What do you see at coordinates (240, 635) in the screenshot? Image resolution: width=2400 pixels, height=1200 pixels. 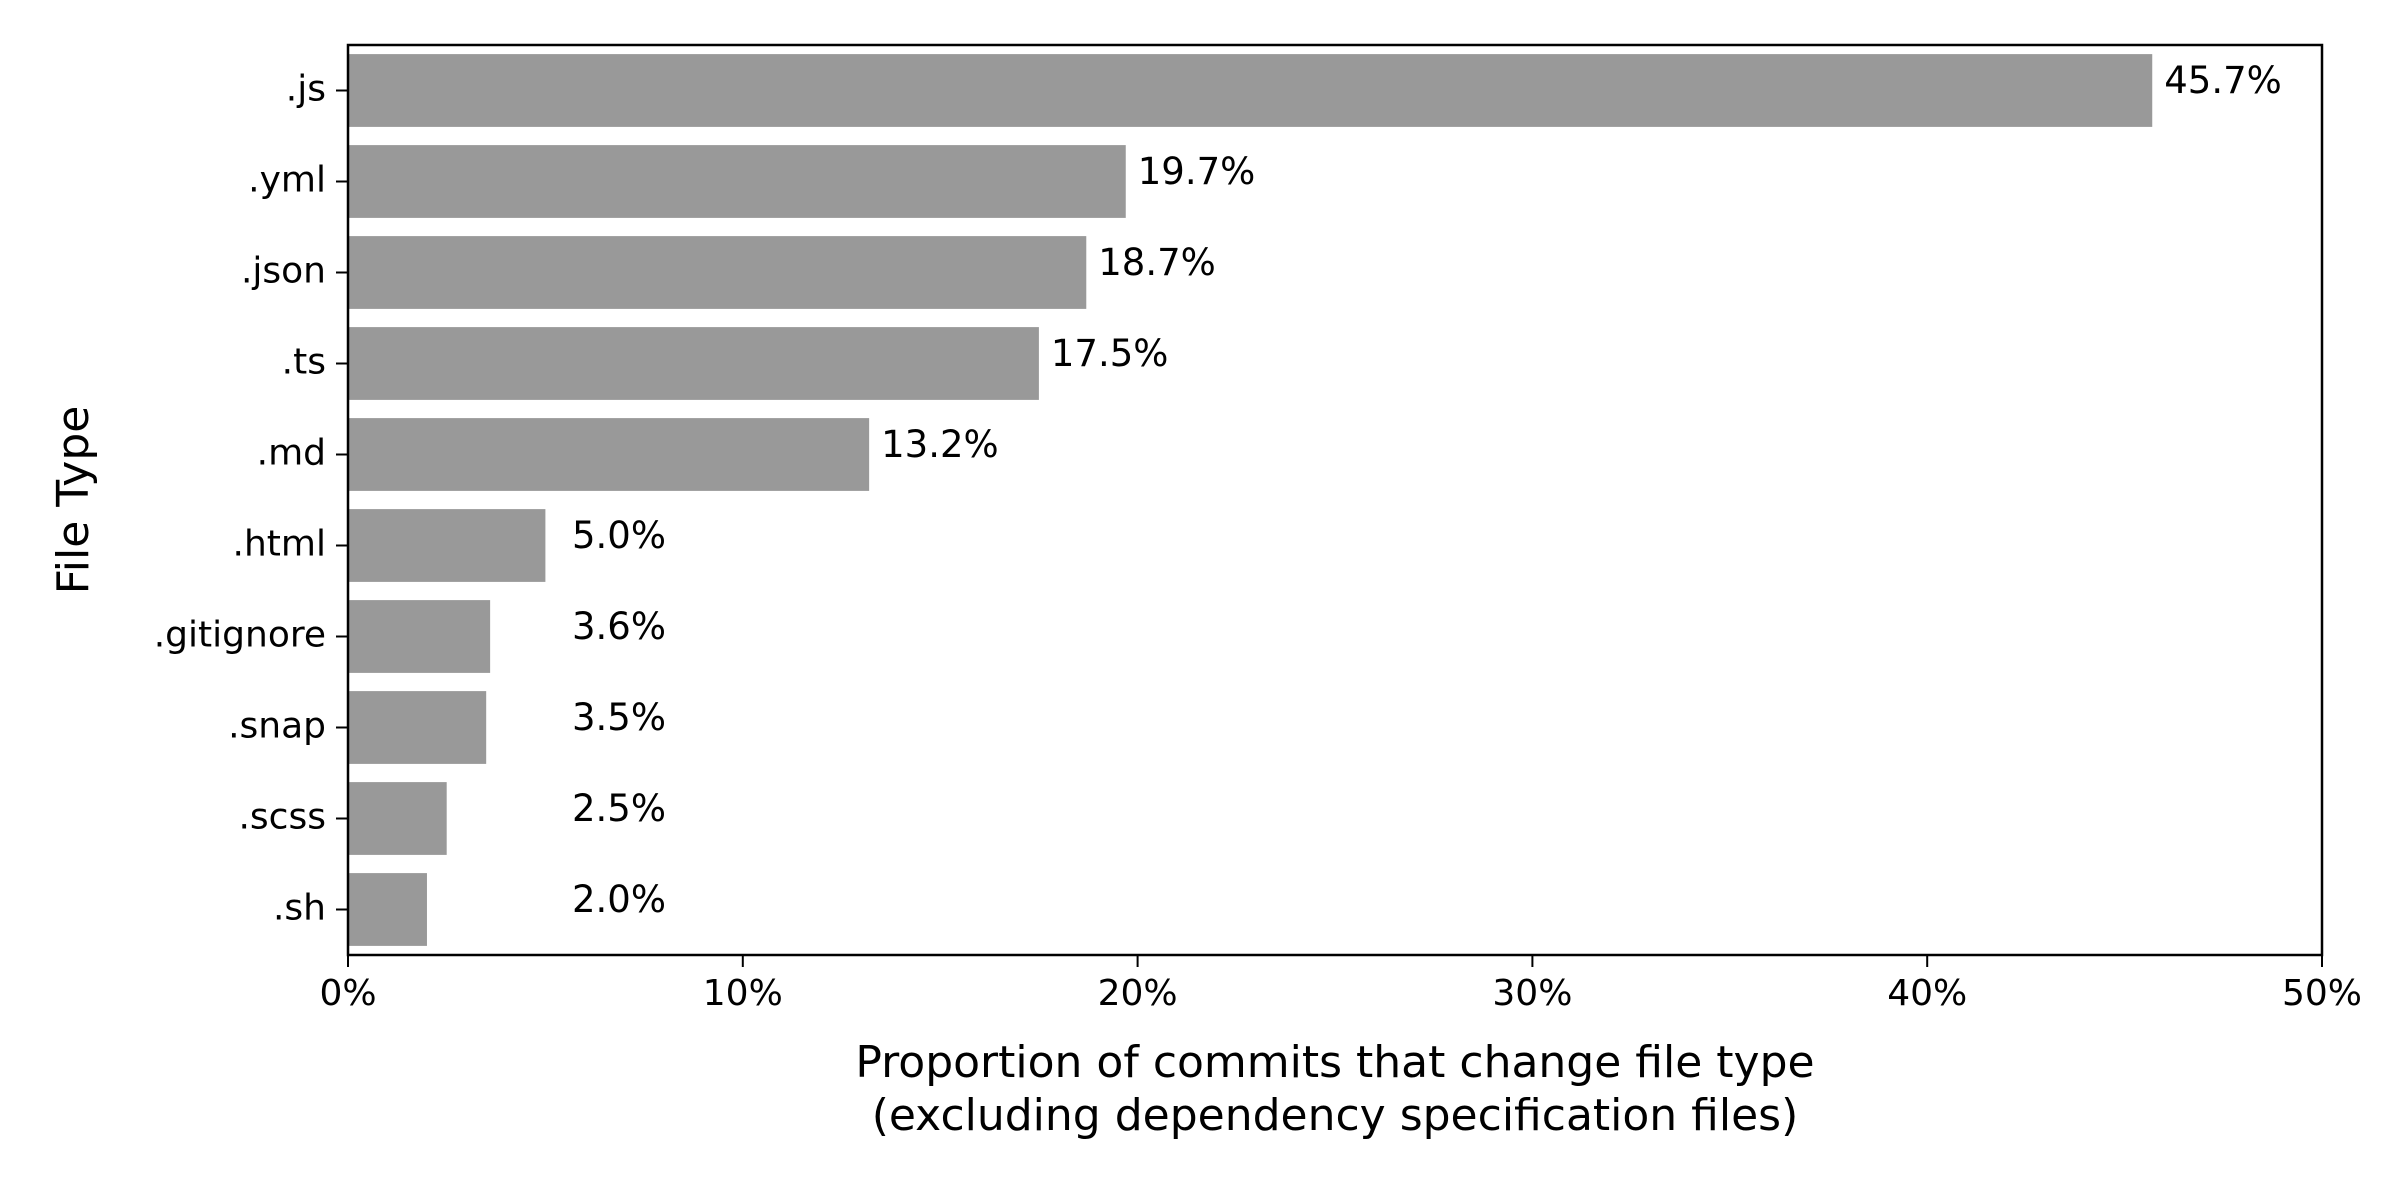 I see `y-tick-label: .gitignore` at bounding box center [240, 635].